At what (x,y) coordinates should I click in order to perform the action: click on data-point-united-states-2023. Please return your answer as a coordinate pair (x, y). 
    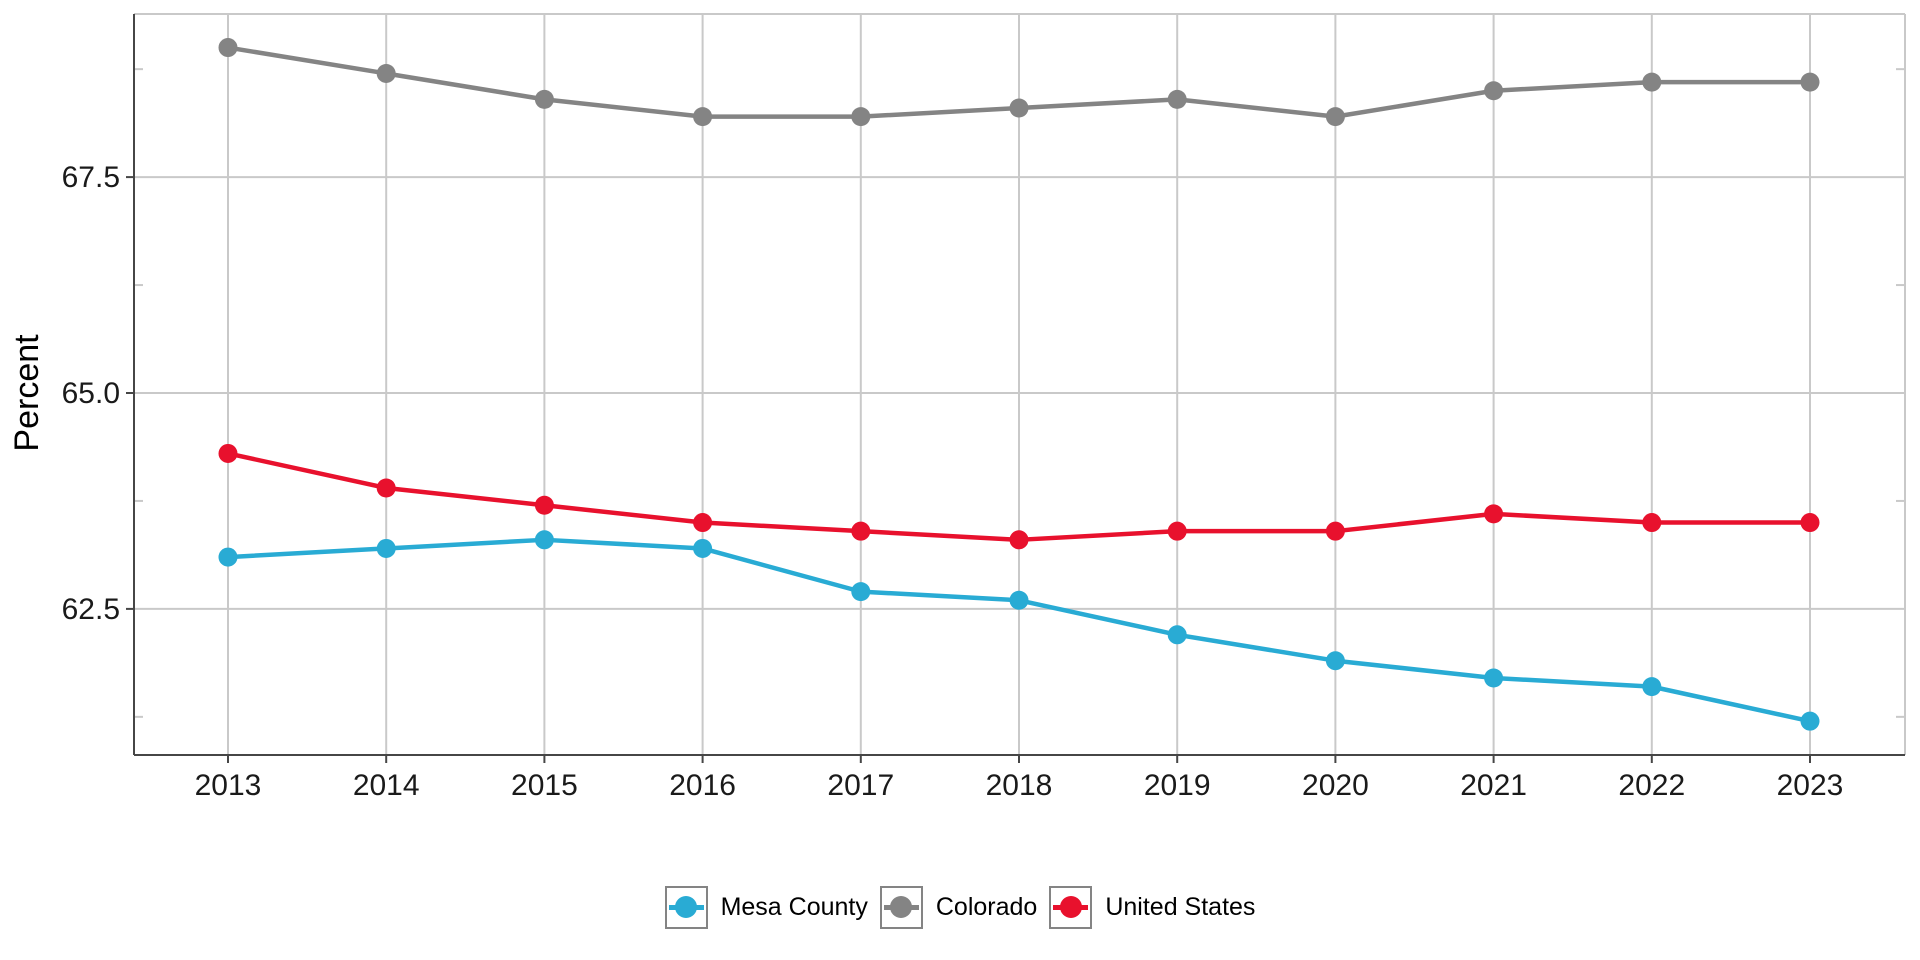
    Looking at the image, I should click on (1810, 523).